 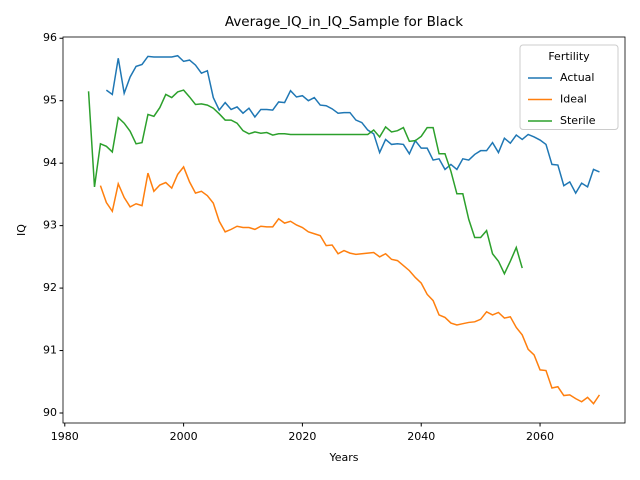 What do you see at coordinates (573, 99) in the screenshot?
I see `legend-label: Ideal` at bounding box center [573, 99].